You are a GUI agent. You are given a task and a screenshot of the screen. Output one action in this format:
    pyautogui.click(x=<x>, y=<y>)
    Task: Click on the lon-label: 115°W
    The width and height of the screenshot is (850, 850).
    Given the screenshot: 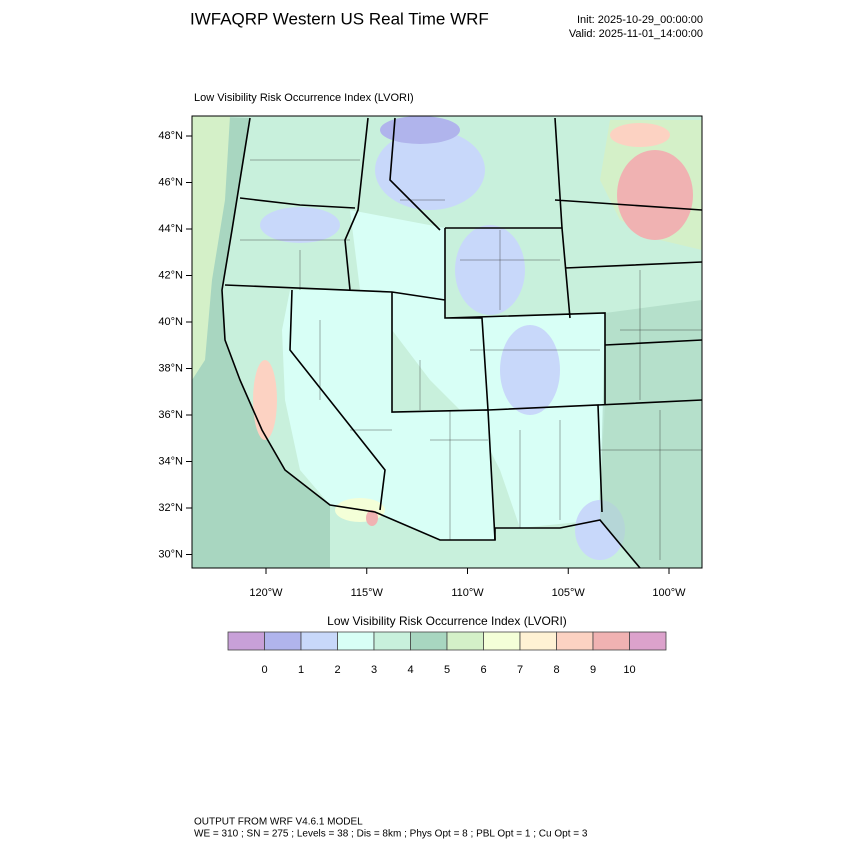 What is the action you would take?
    pyautogui.click(x=367, y=593)
    